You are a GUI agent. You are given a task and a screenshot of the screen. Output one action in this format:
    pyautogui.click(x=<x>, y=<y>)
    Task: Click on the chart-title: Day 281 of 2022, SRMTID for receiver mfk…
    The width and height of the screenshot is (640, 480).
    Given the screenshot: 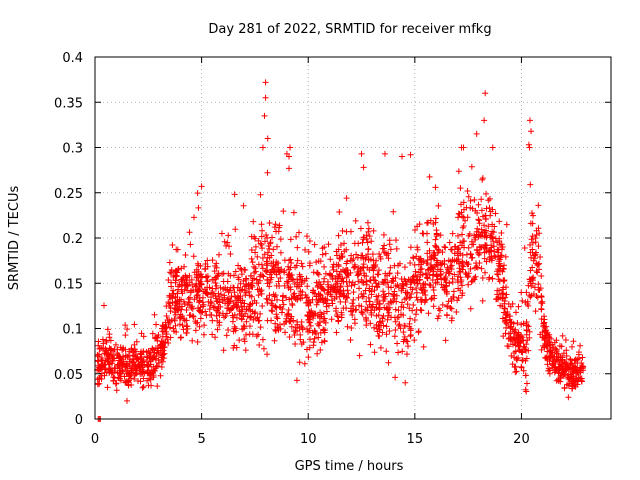 What is the action you would take?
    pyautogui.click(x=349, y=29)
    